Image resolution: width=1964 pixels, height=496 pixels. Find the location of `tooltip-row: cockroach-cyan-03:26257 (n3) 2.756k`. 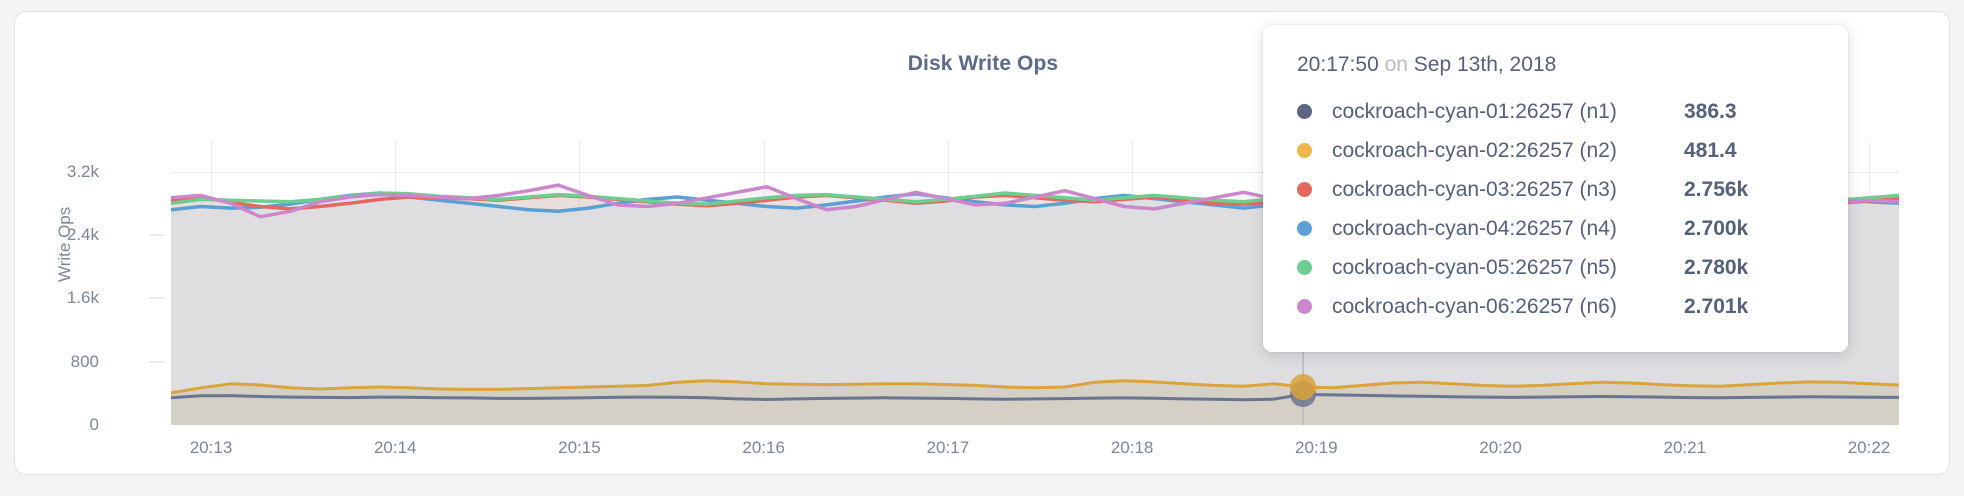

tooltip-row: cockroach-cyan-03:26257 (n3) 2.756k is located at coordinates (1557, 189).